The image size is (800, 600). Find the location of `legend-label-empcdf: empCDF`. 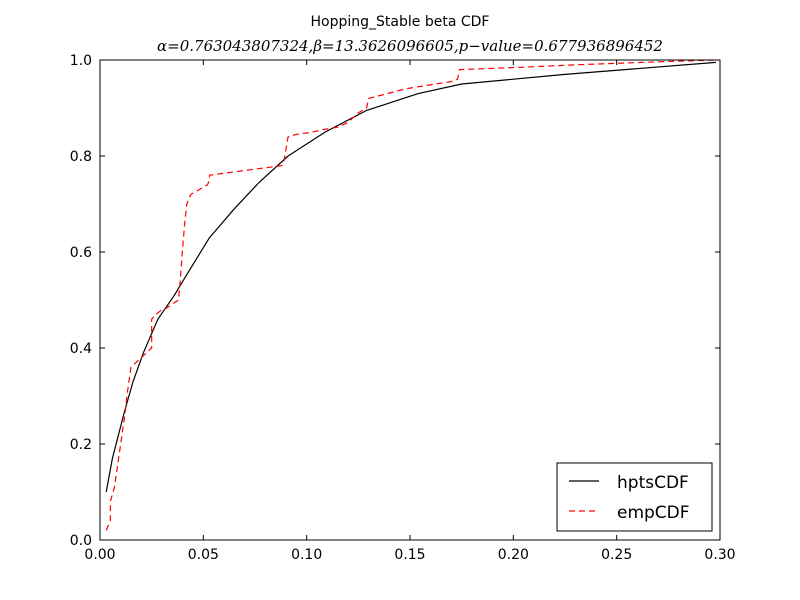

legend-label-empcdf: empCDF is located at coordinates (653, 513).